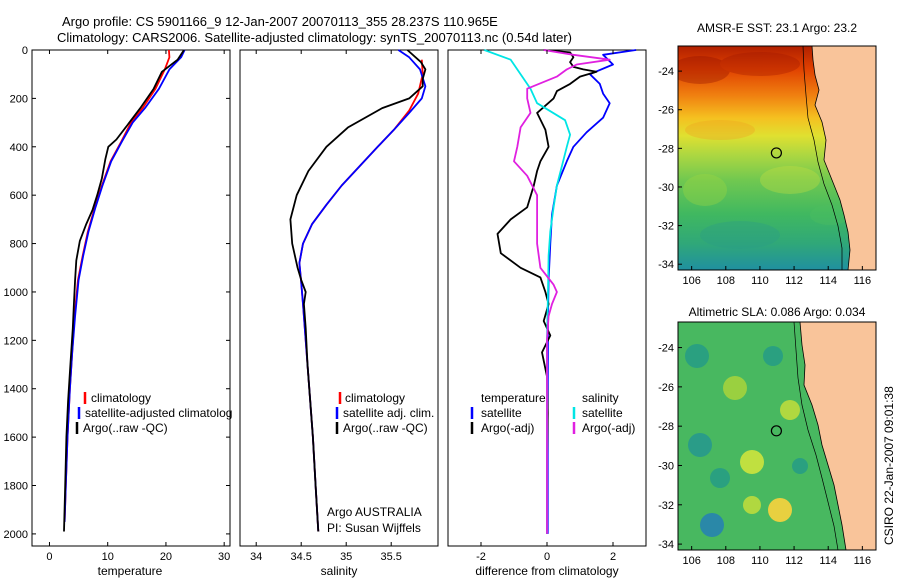 The height and width of the screenshot is (580, 900). Describe the element at coordinates (666, 188) in the screenshot. I see `sst_map-ytick-label: -30` at that location.